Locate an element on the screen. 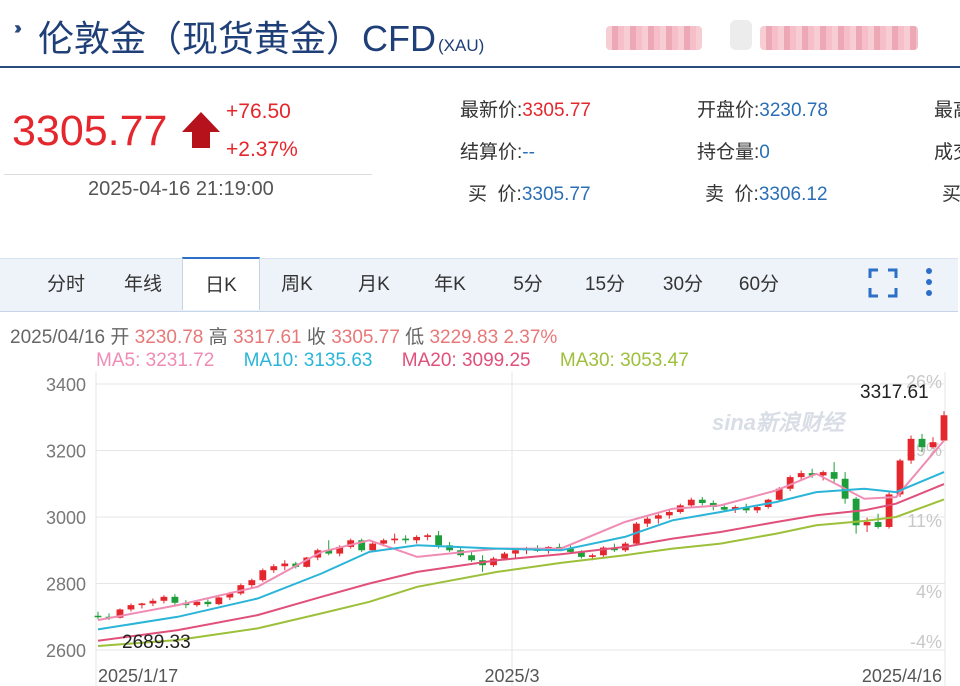 This screenshot has width=960, height=686. tab-30min: 30分 is located at coordinates (683, 284).